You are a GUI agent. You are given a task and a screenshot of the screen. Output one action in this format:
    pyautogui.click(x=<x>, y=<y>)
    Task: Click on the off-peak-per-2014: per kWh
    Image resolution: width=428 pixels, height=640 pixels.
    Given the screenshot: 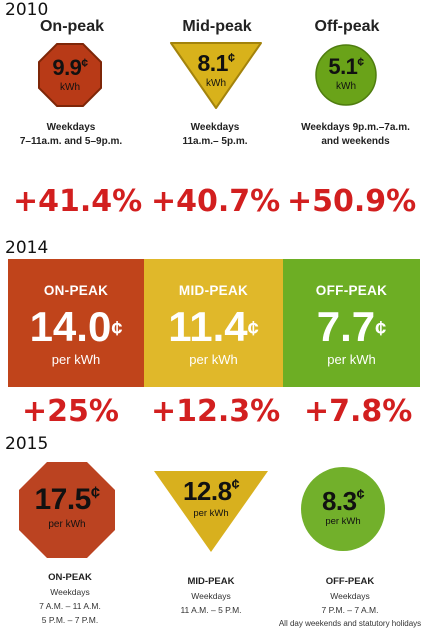 What is the action you would take?
    pyautogui.click(x=351, y=359)
    